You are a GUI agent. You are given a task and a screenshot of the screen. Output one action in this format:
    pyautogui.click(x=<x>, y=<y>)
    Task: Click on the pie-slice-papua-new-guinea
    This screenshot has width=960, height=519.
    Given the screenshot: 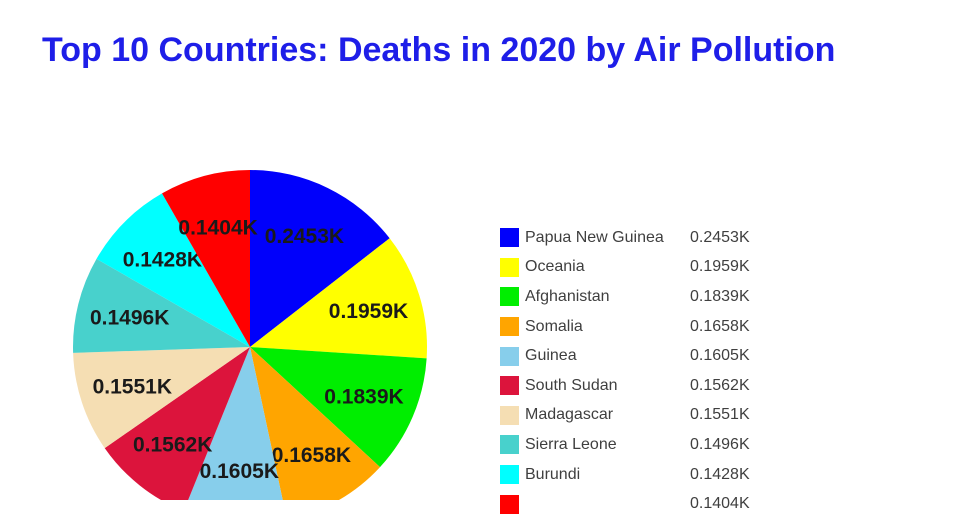 What is the action you would take?
    pyautogui.click(x=320, y=258)
    